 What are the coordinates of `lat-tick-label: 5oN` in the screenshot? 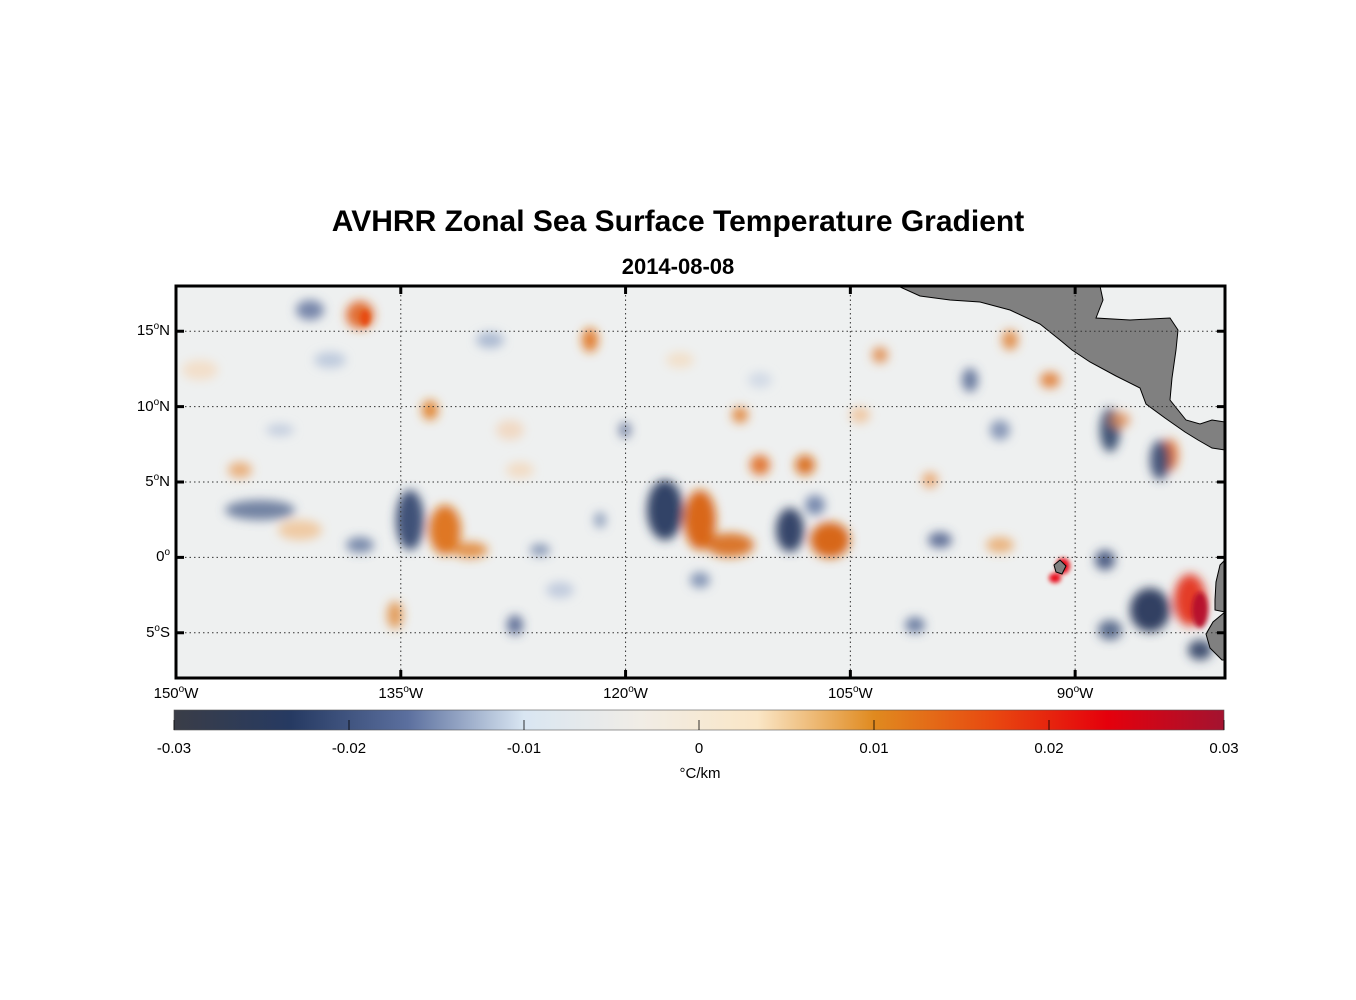 It's located at (157, 481).